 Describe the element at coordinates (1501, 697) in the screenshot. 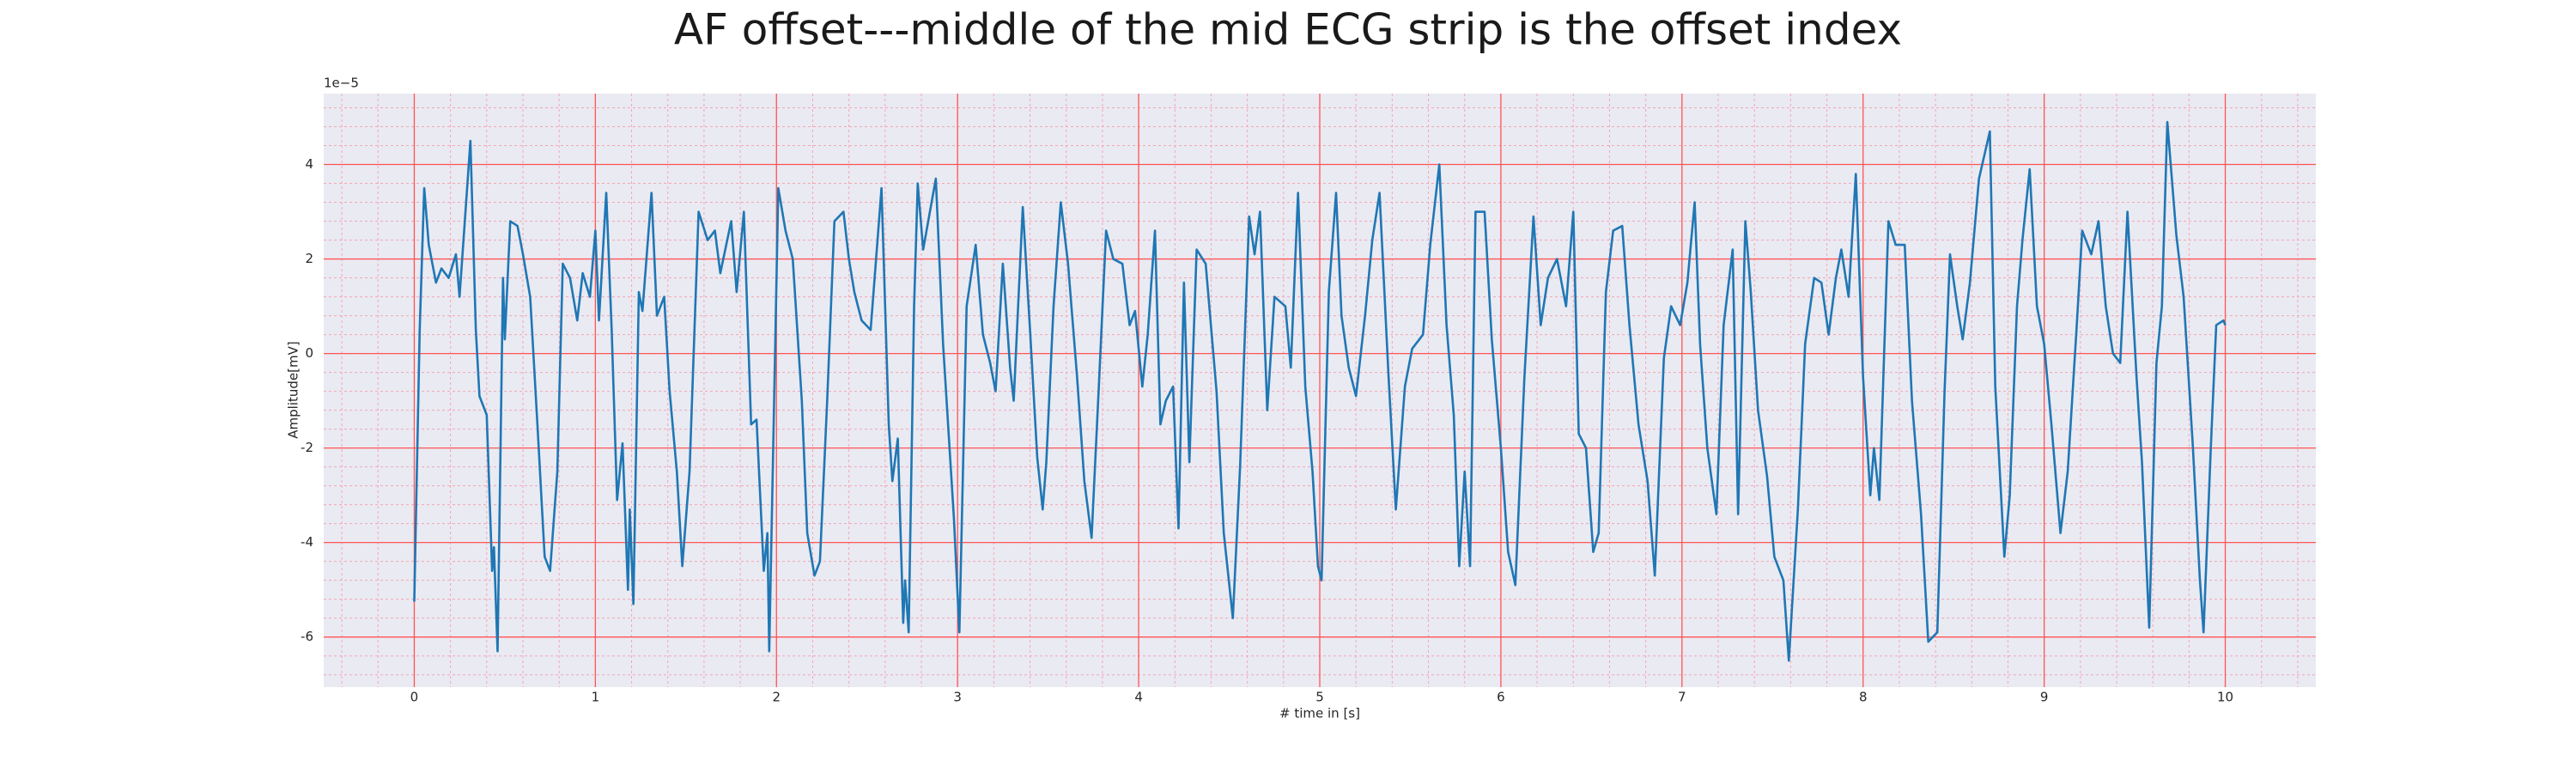

I see `x-tick-label: 6` at that location.